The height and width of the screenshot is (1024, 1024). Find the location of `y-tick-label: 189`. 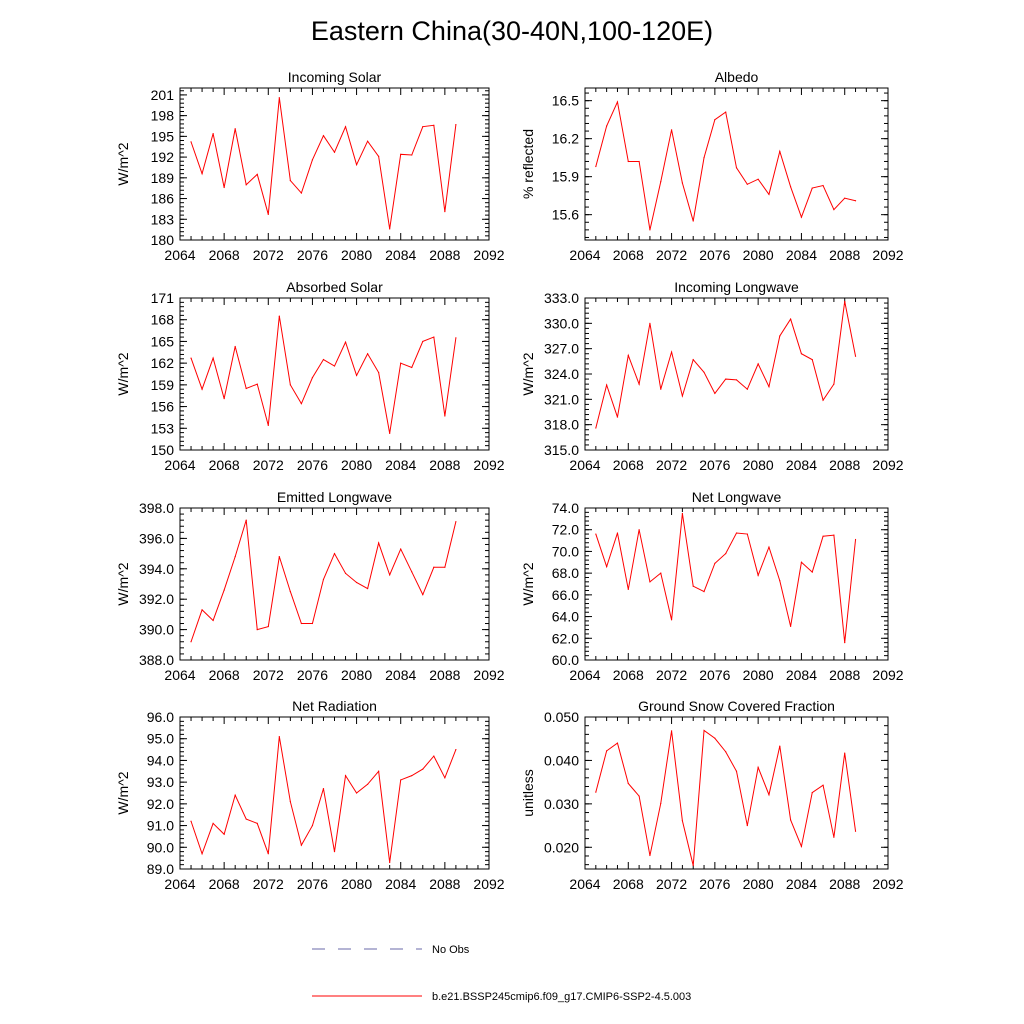

y-tick-label: 189 is located at coordinates (163, 178).